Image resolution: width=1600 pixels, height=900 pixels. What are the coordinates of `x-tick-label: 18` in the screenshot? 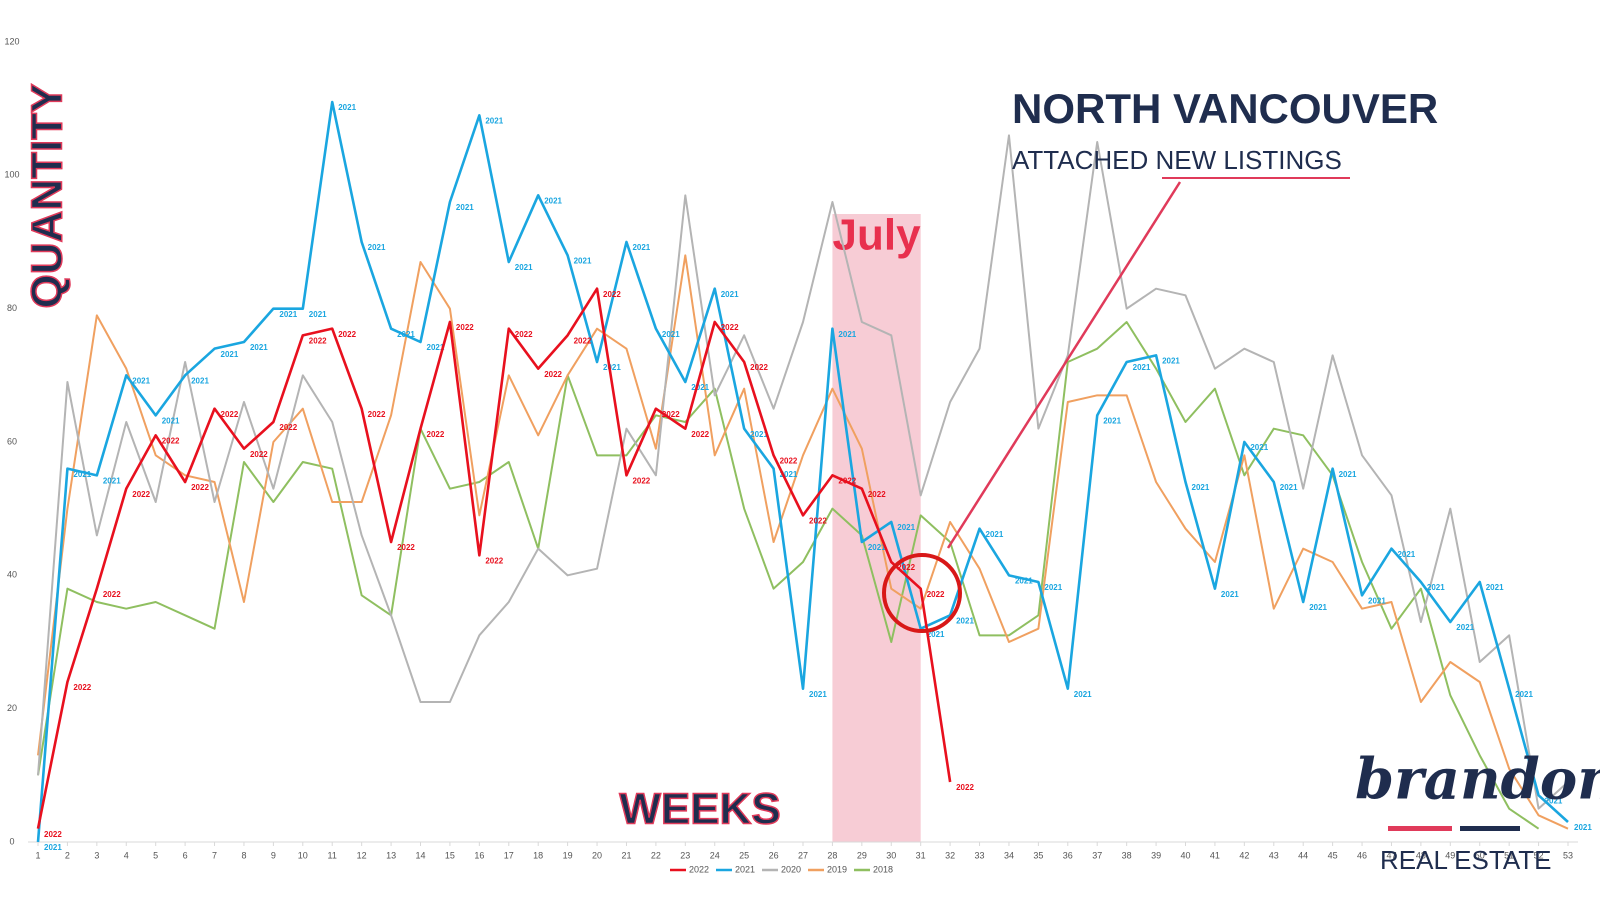 It's located at (538, 855).